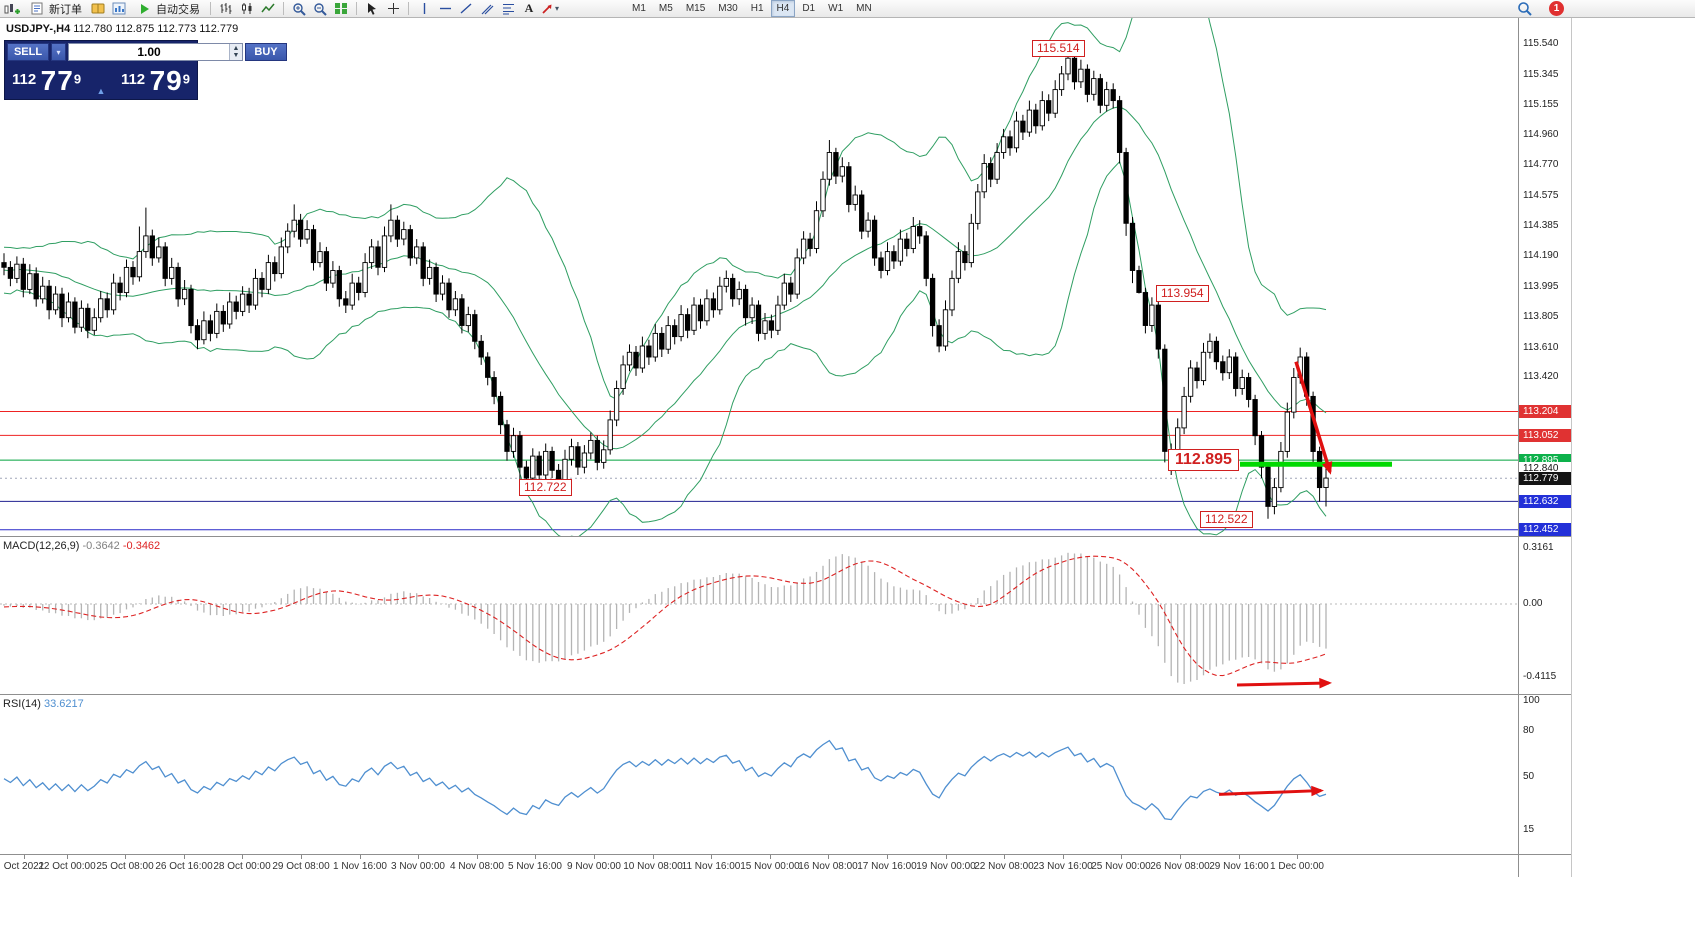 This screenshot has height=942, width=1695. I want to click on volume-stepper: ▲ ▼, so click(235, 52).